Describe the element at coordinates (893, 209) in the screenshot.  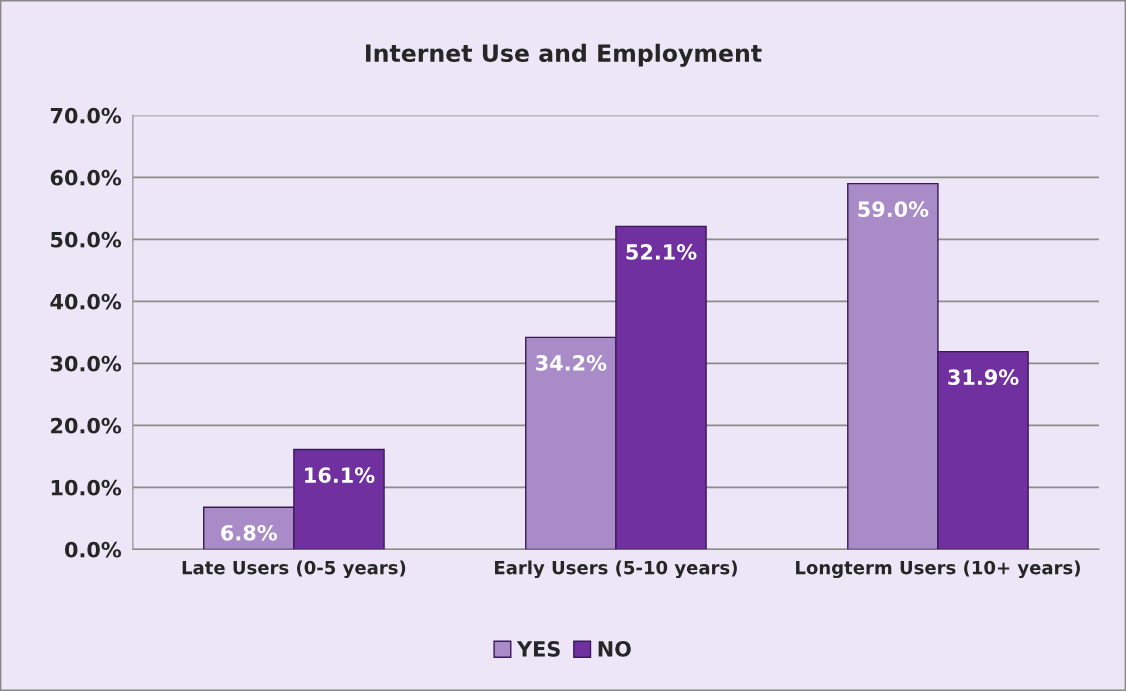
I see `data-label: 59.0%` at that location.